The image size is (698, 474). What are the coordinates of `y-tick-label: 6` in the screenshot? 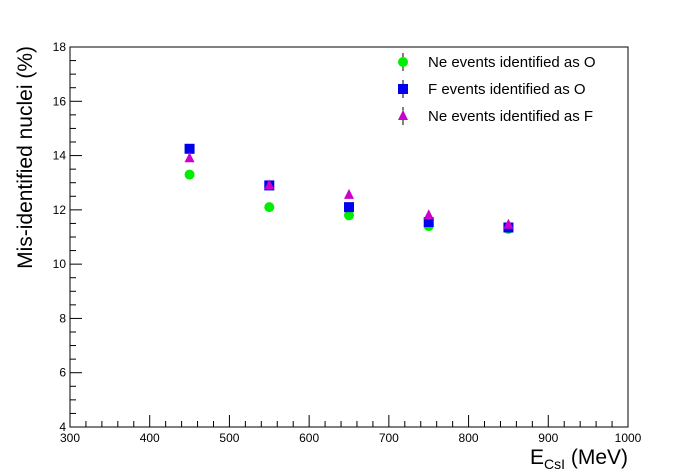 It's located at (62, 373).